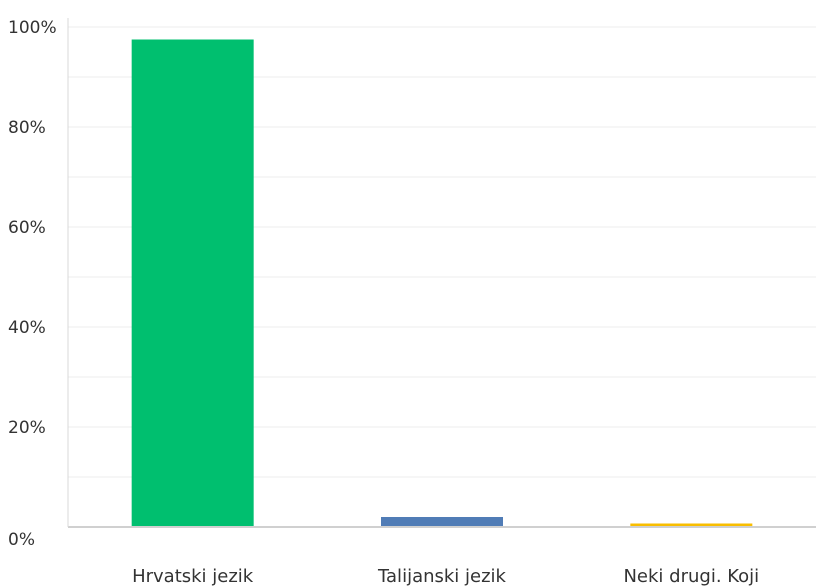 The image size is (816, 588). What do you see at coordinates (27, 128) in the screenshot?
I see `y-tick-label: 80%` at bounding box center [27, 128].